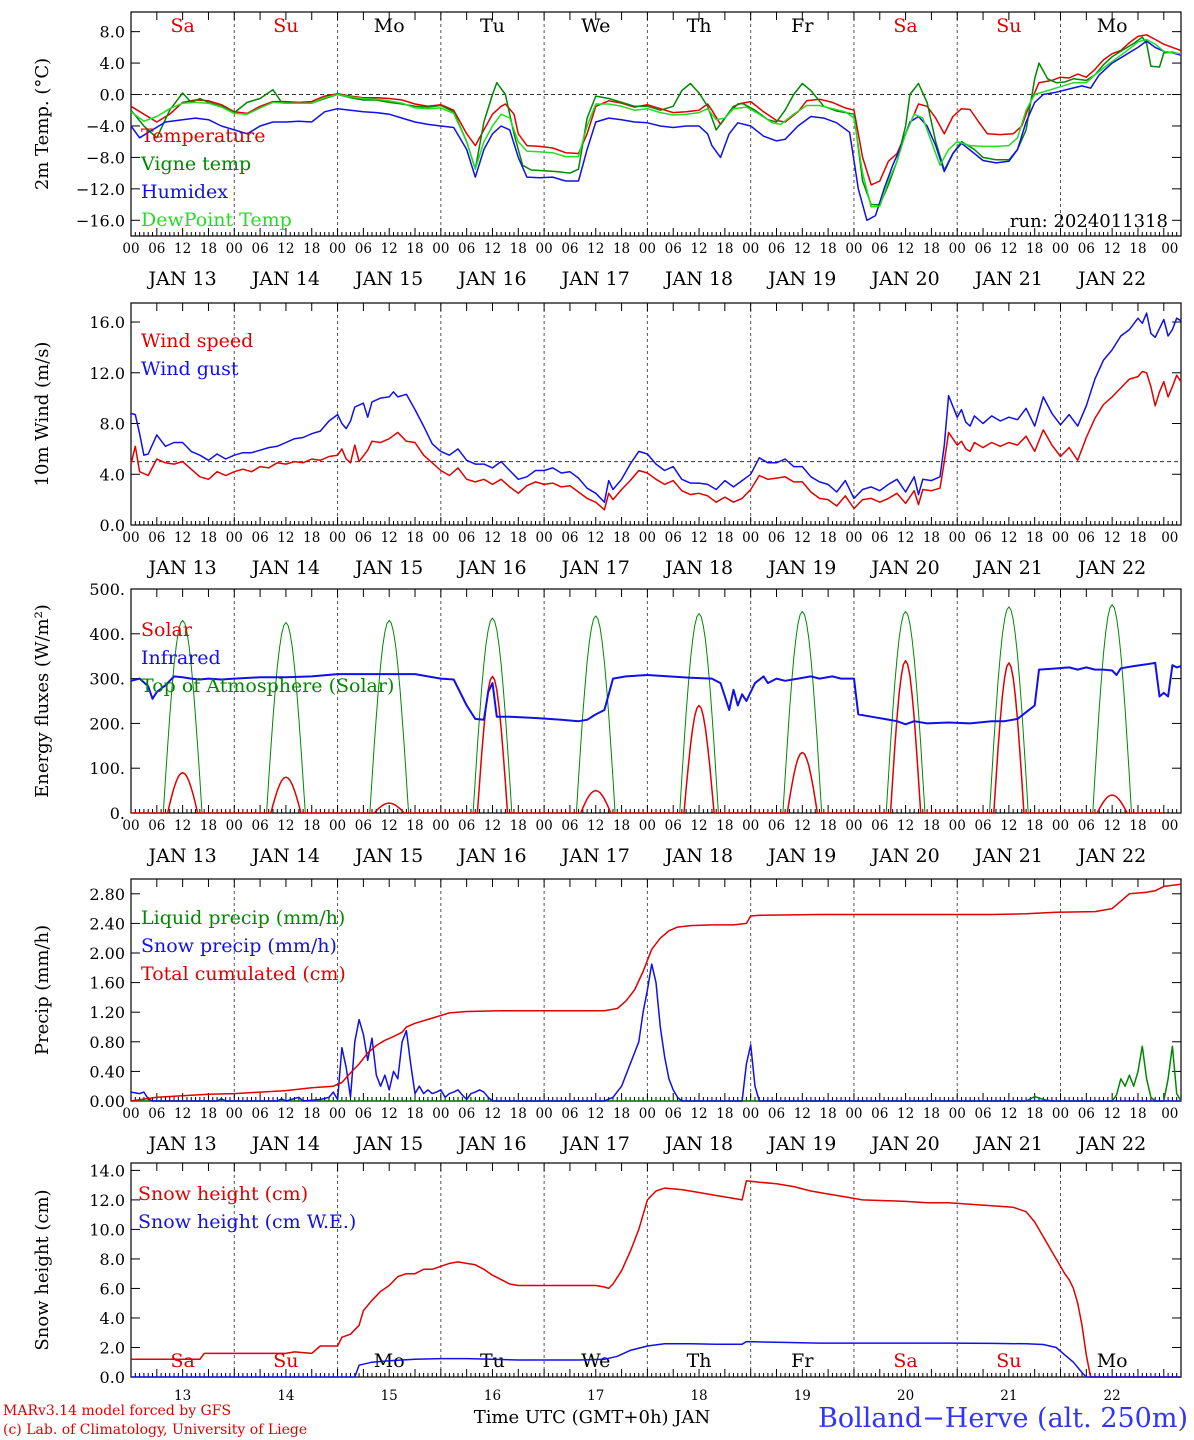 The width and height of the screenshot is (1194, 1440). I want to click on y-tick-label: 500., so click(107, 589).